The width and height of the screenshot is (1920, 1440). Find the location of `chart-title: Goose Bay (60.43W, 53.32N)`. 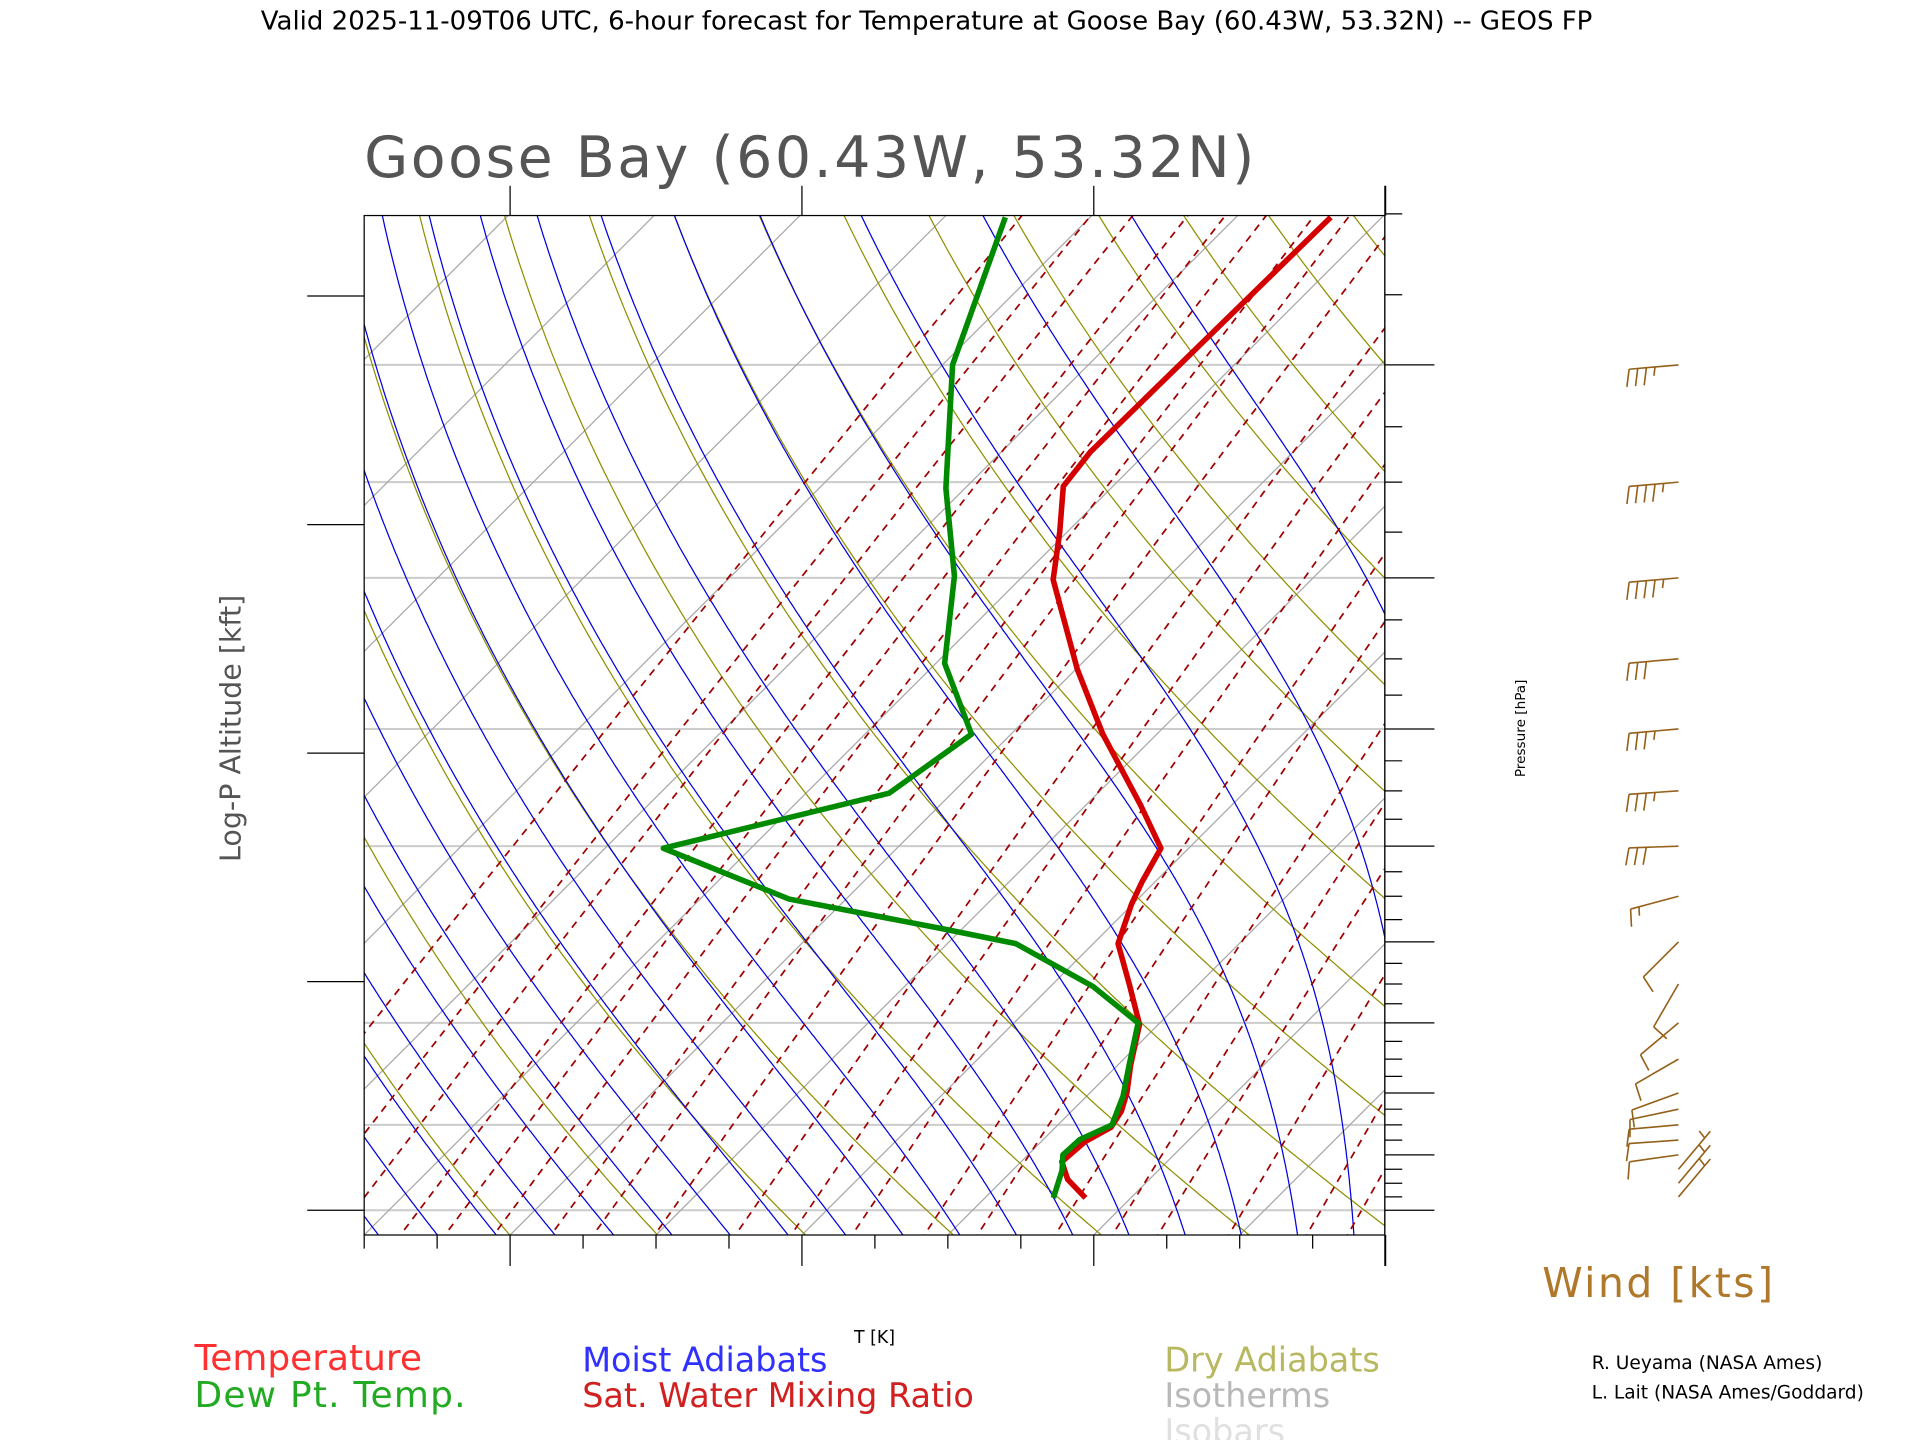

chart-title: Goose Bay (60.43W, 53.32N) is located at coordinates (810, 158).